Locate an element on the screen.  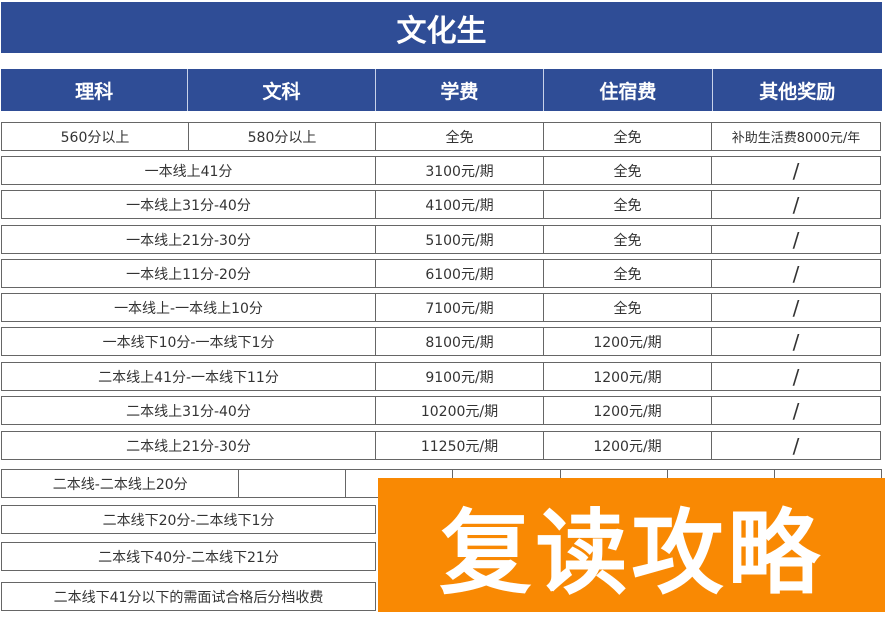
table-row: 二本线上31分-40分 10200元/期 1200元/期 / is located at coordinates (441, 410).